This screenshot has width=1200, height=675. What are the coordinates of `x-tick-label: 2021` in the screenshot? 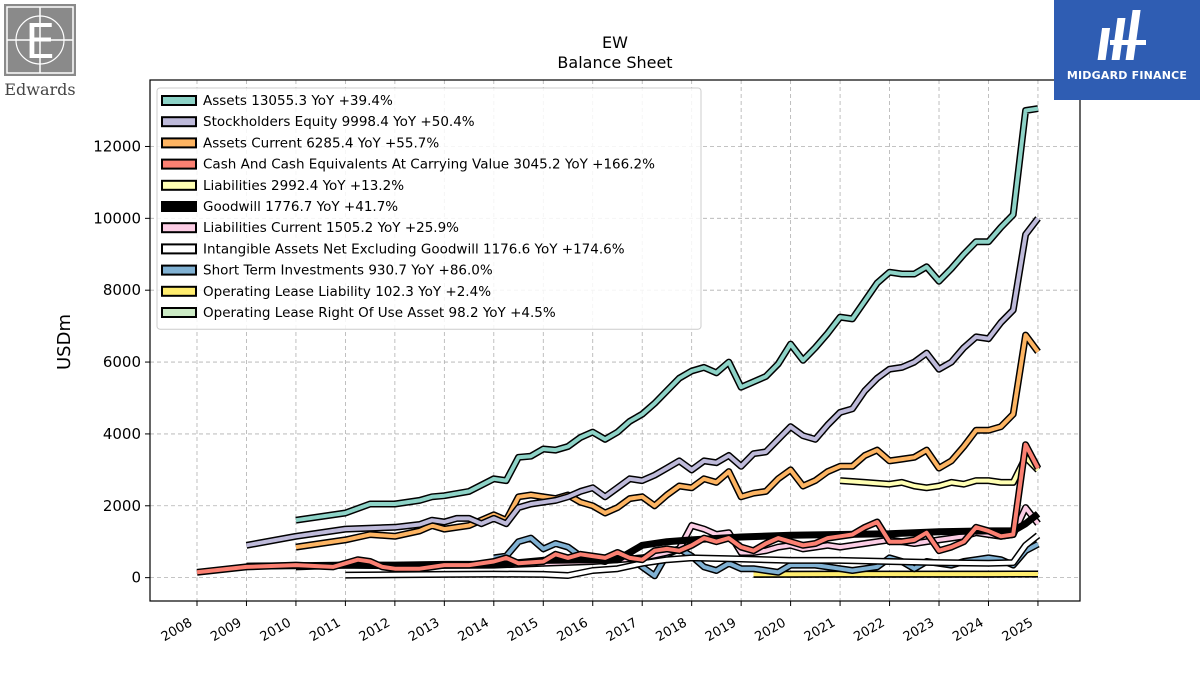 It's located at (820, 630).